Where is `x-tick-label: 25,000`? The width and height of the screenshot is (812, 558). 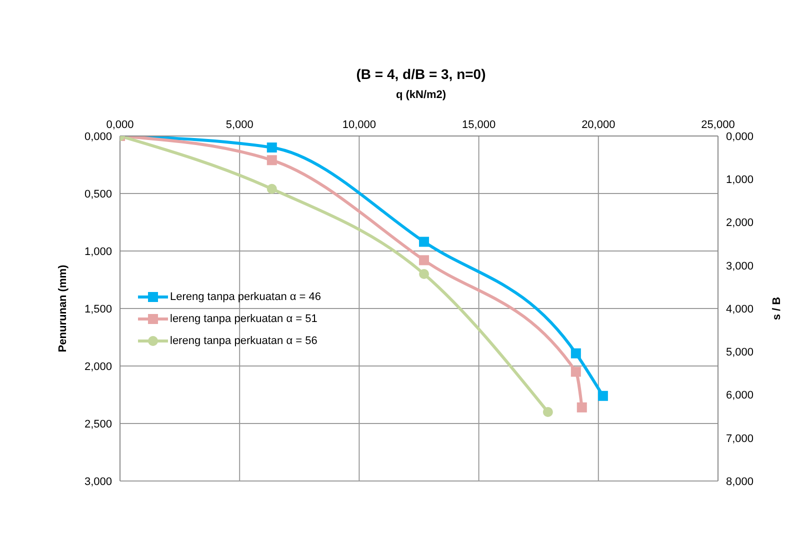 x-tick-label: 25,000 is located at coordinates (718, 125).